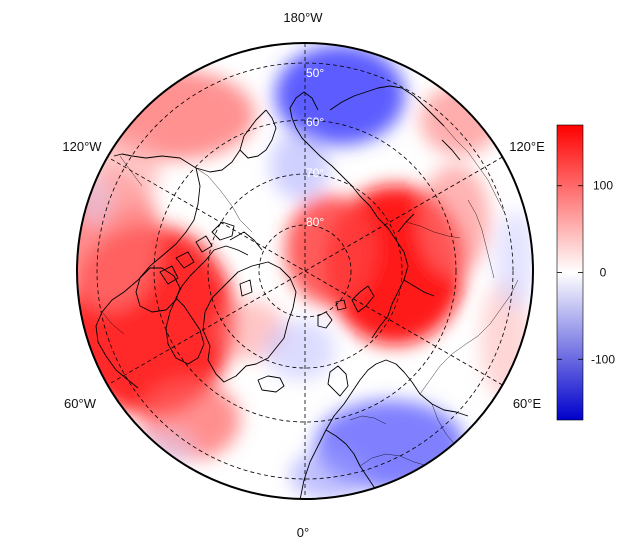  I want to click on longitude-label-120w: 120°W, so click(82, 146).